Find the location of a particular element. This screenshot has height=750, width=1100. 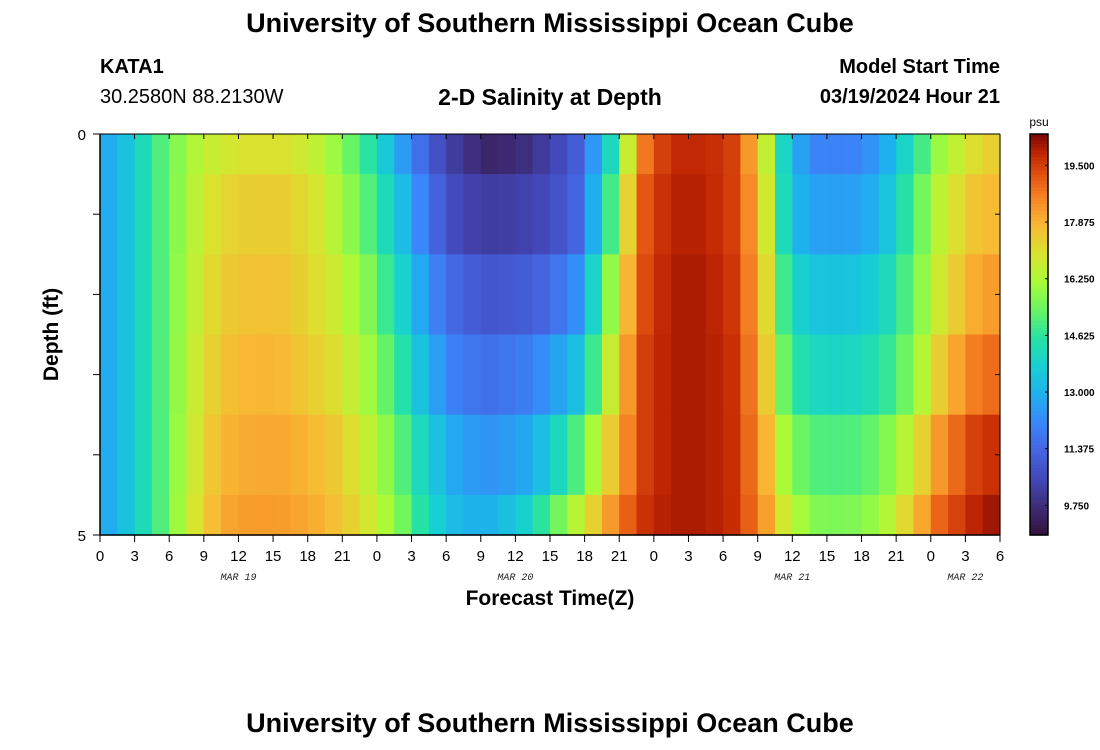

x-tick-label: 12 is located at coordinates (238, 556).